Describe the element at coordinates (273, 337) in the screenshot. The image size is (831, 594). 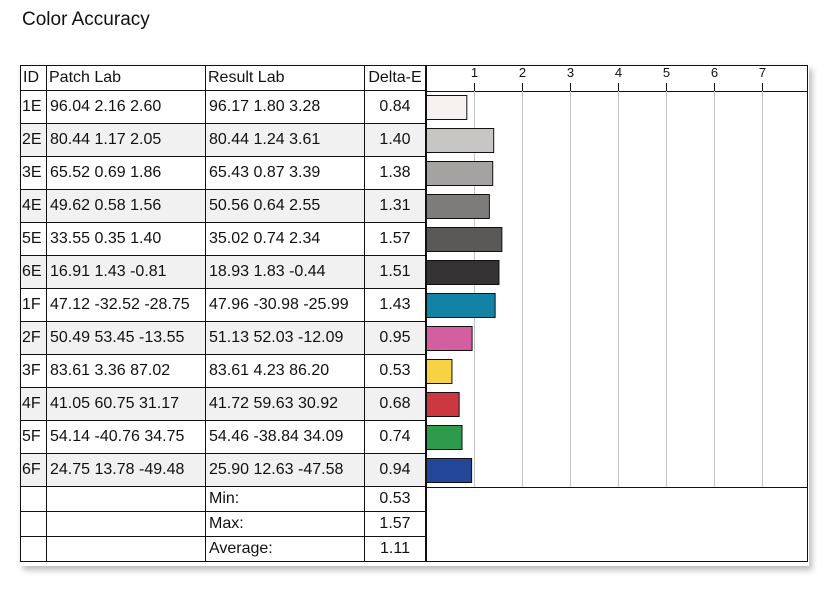
I see `result-lab-value: 52.03` at that location.